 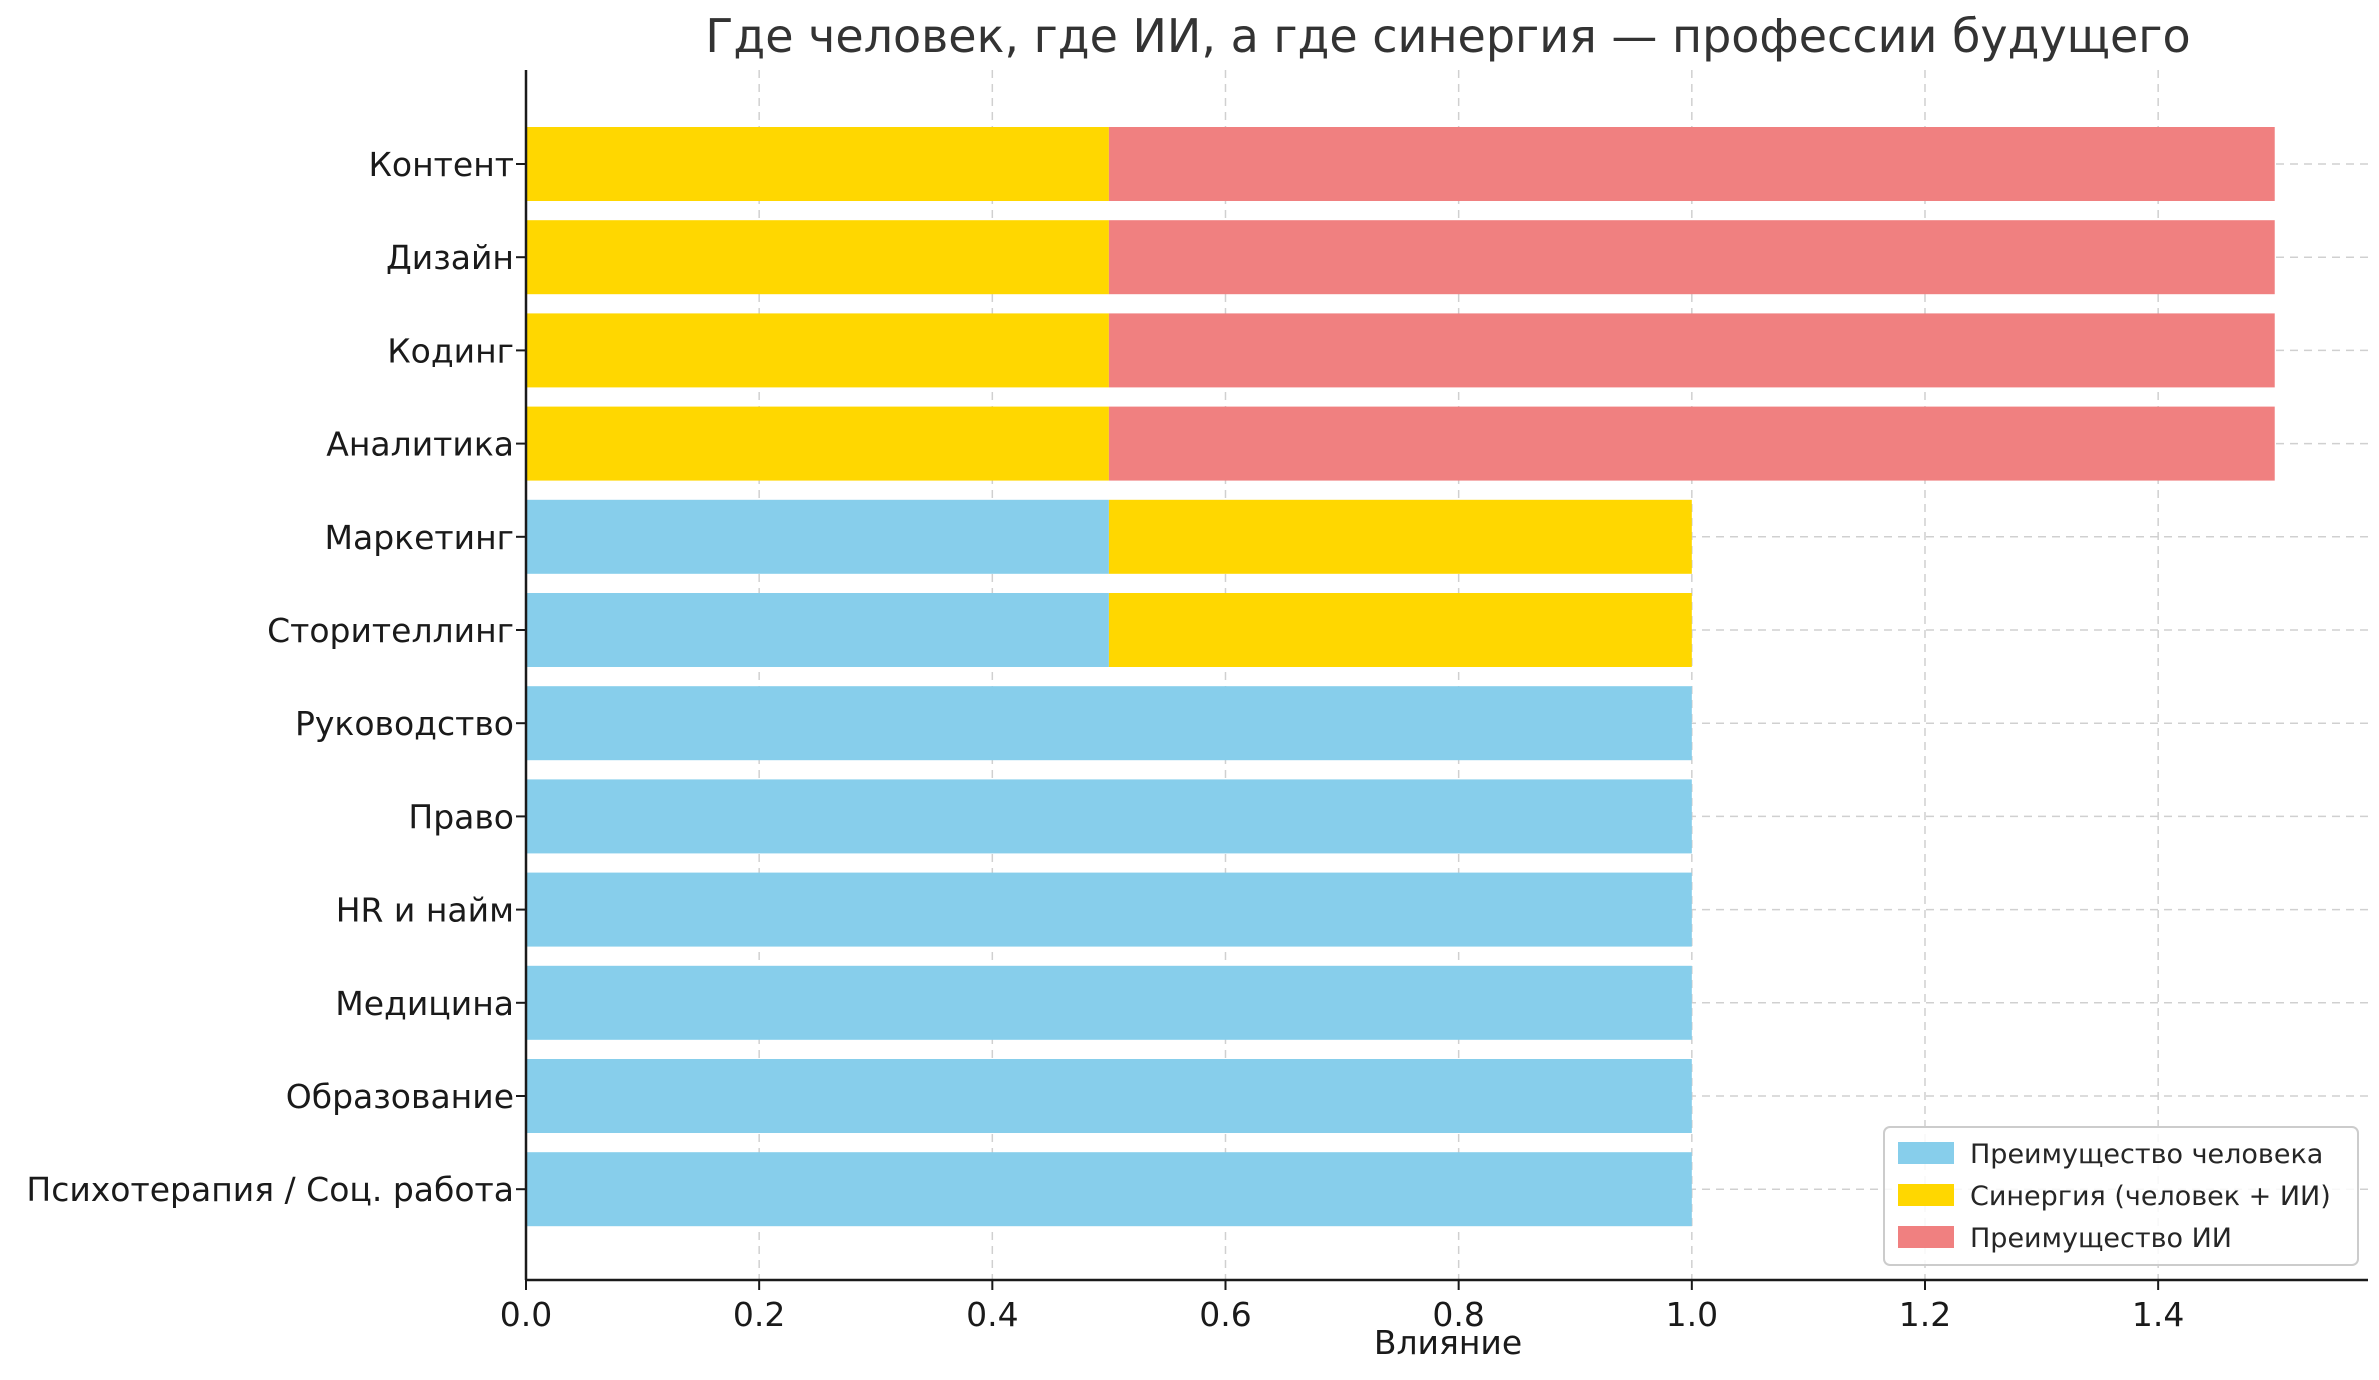 I want to click on category-label: Контент, so click(x=441, y=164).